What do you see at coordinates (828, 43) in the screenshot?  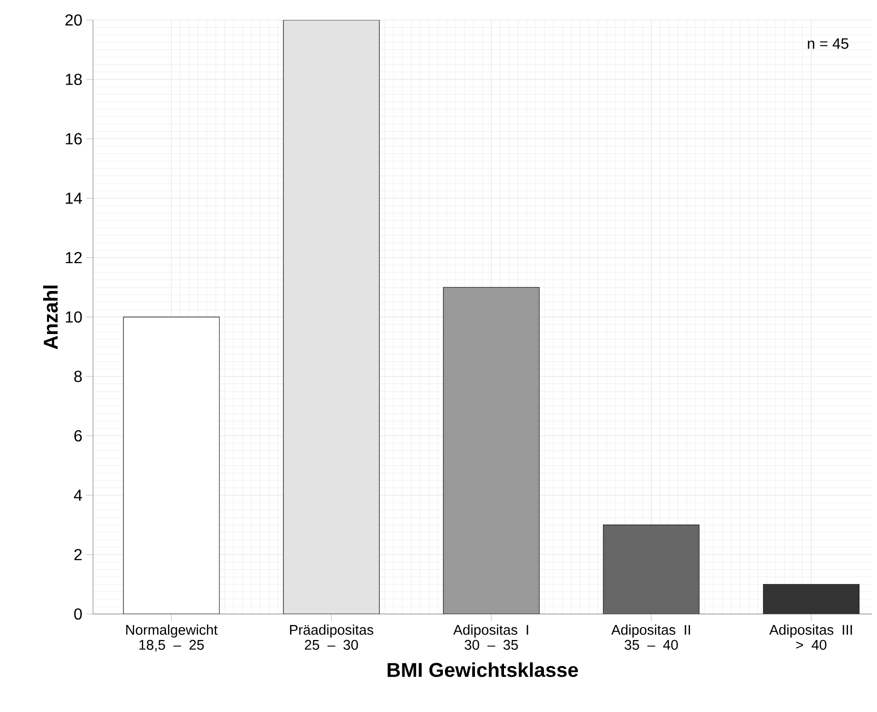 I see `annotation: n = 45` at bounding box center [828, 43].